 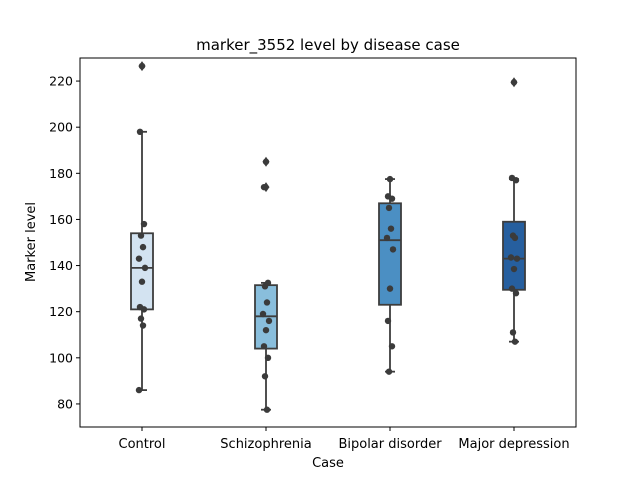 I want to click on x-tick-label: Bipolar disorder, so click(x=390, y=444).